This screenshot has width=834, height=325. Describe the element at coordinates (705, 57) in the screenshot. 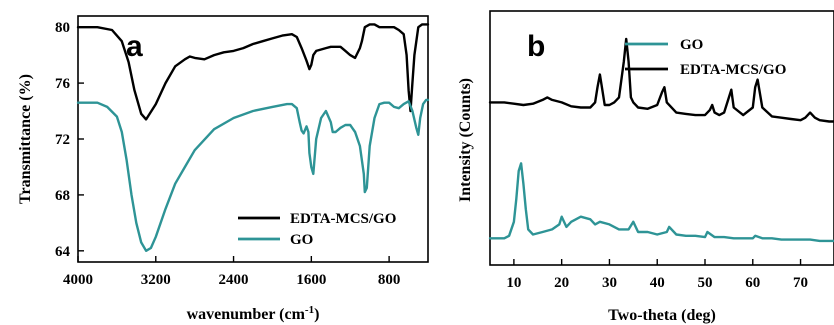

I see `xrd-legend: GO EDTA-MCS/GO` at that location.